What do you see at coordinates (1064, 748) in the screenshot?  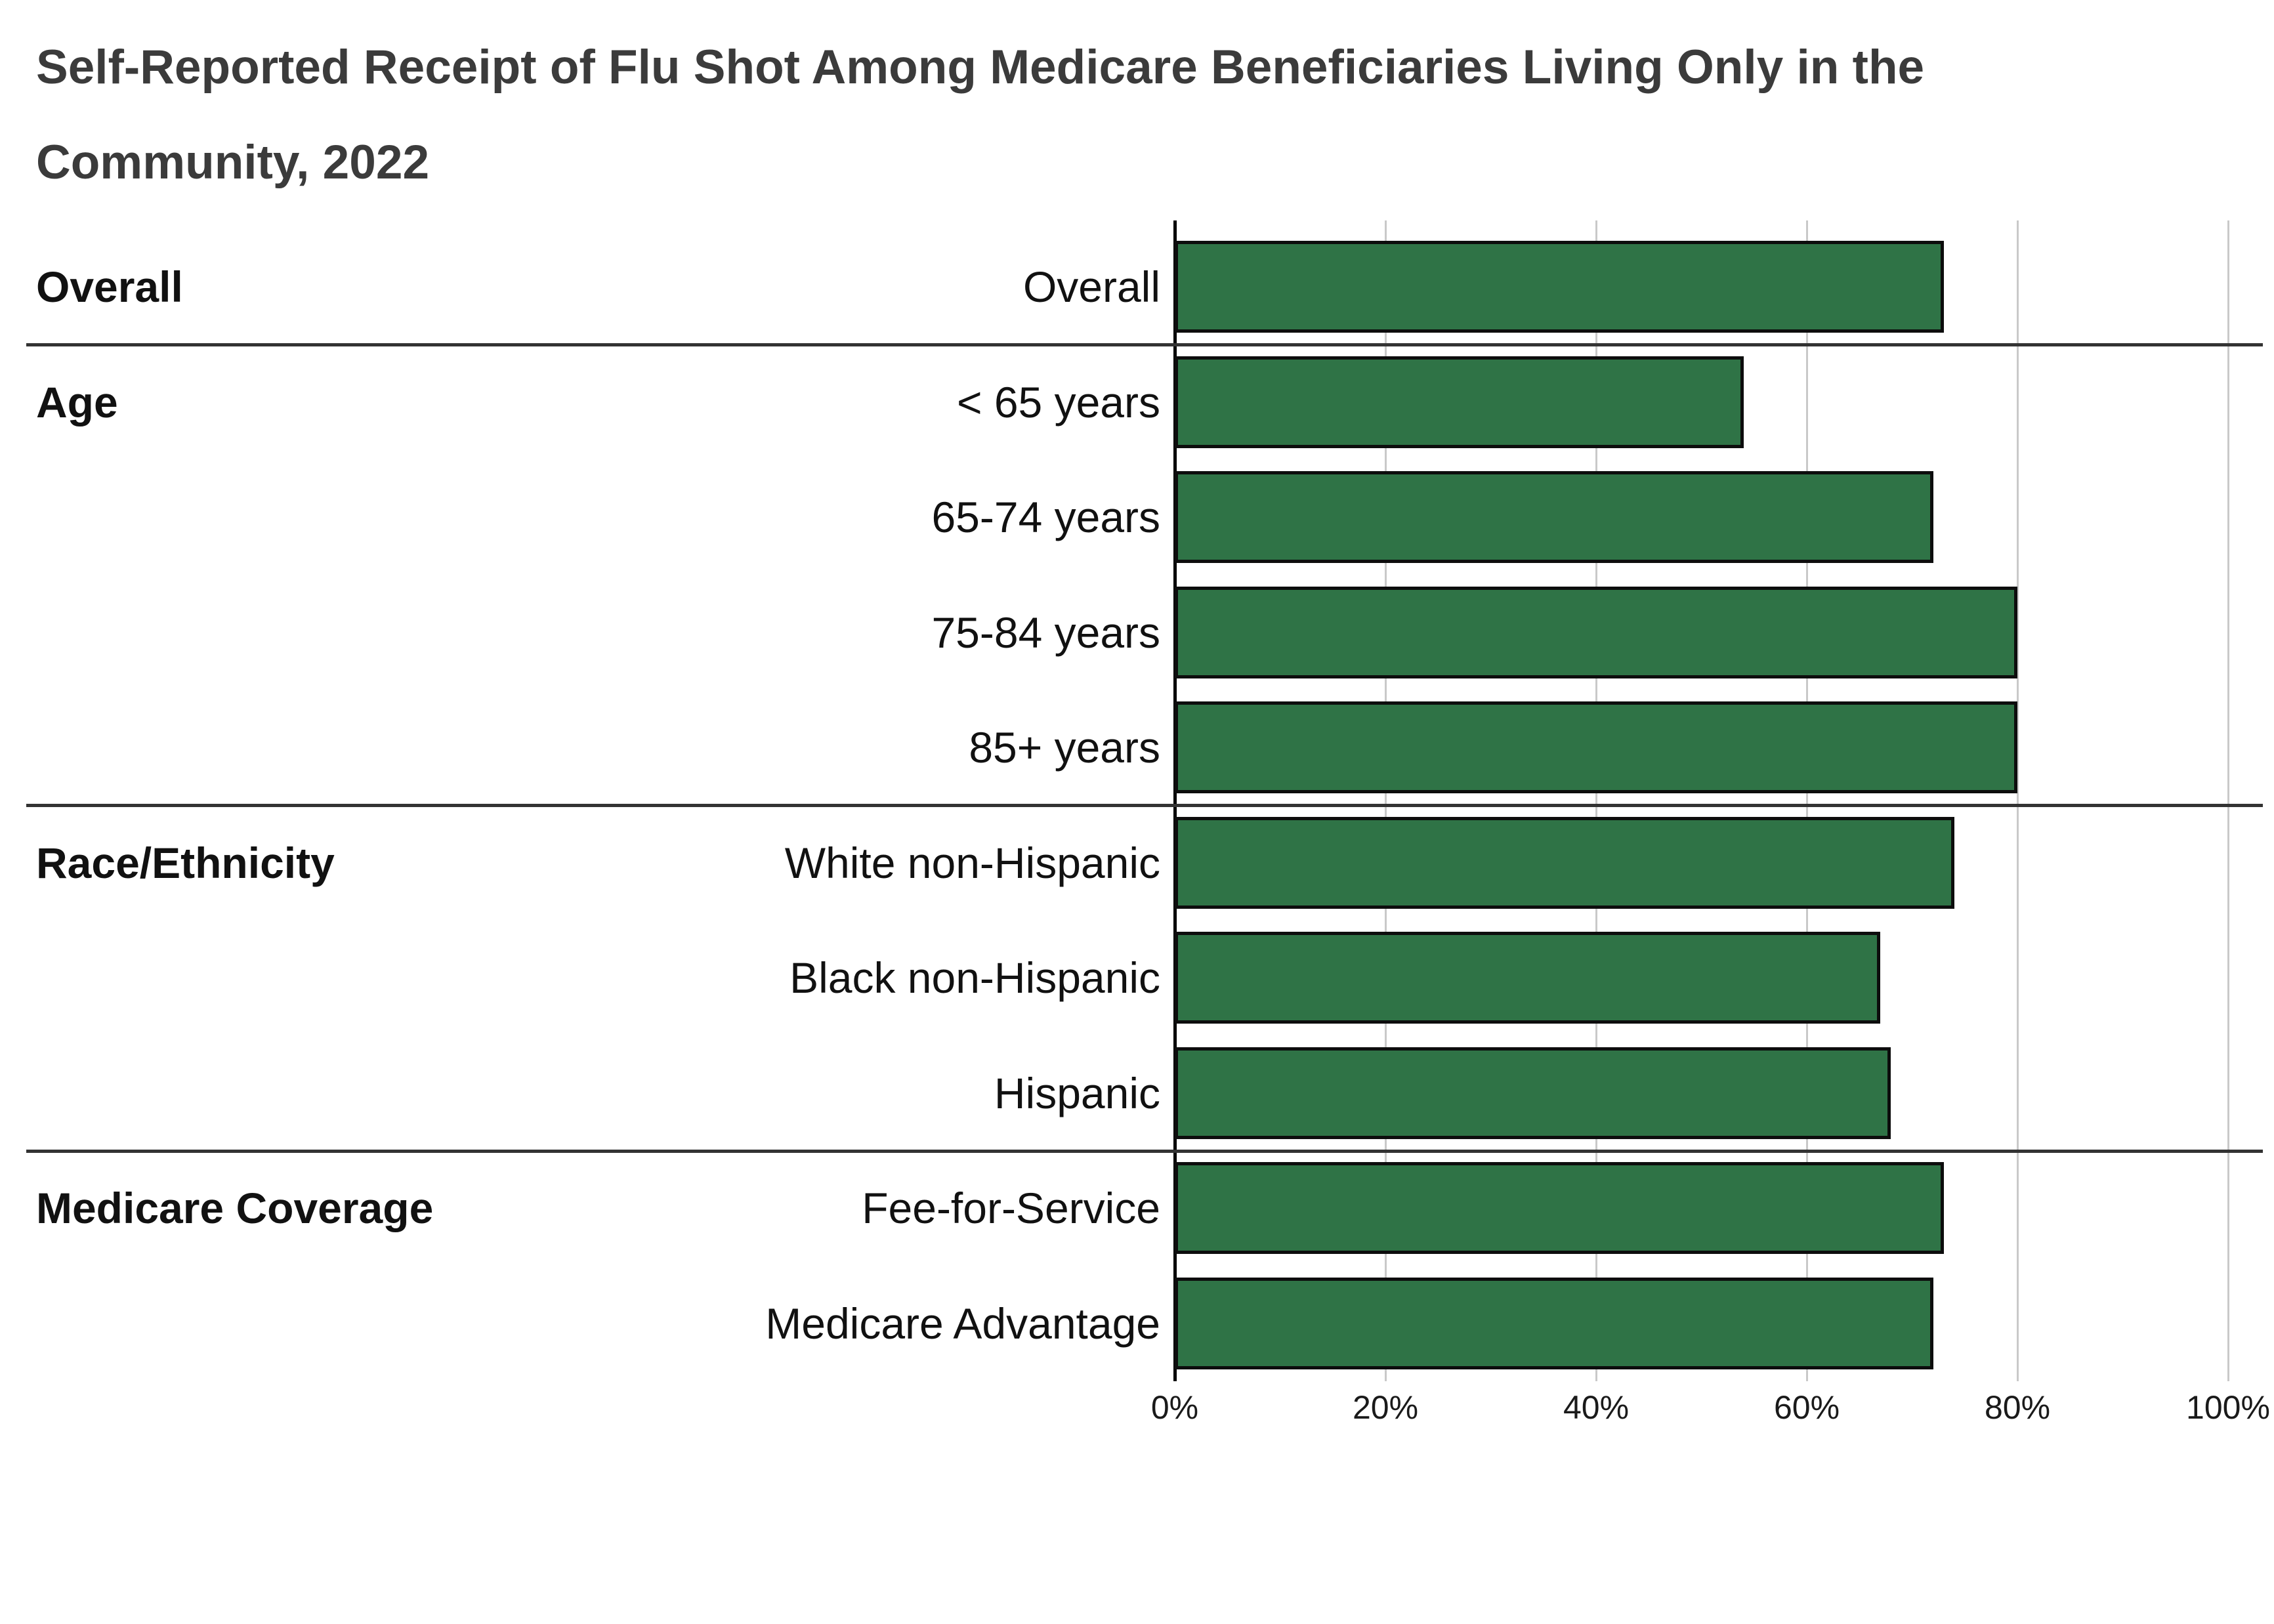 I see `row-label-85-years: 85+ years` at bounding box center [1064, 748].